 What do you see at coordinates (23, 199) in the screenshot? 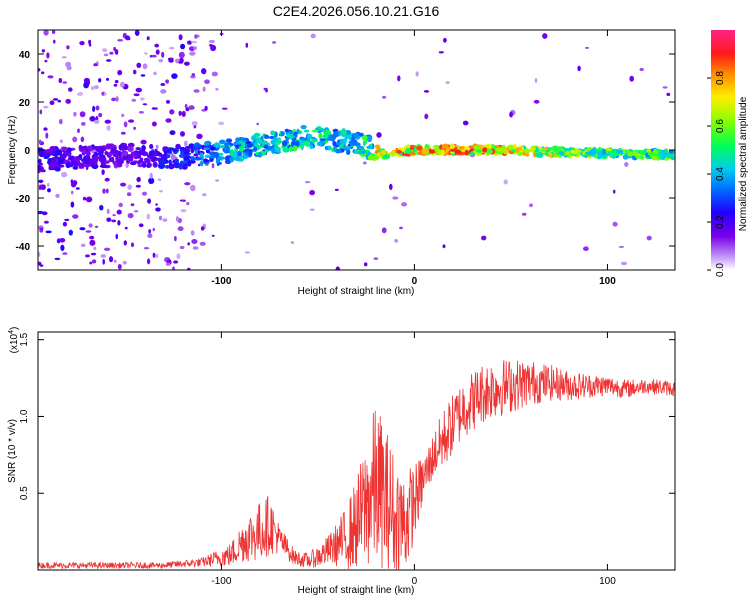
I see `spectrogram-ytick-label: -20` at bounding box center [23, 199].